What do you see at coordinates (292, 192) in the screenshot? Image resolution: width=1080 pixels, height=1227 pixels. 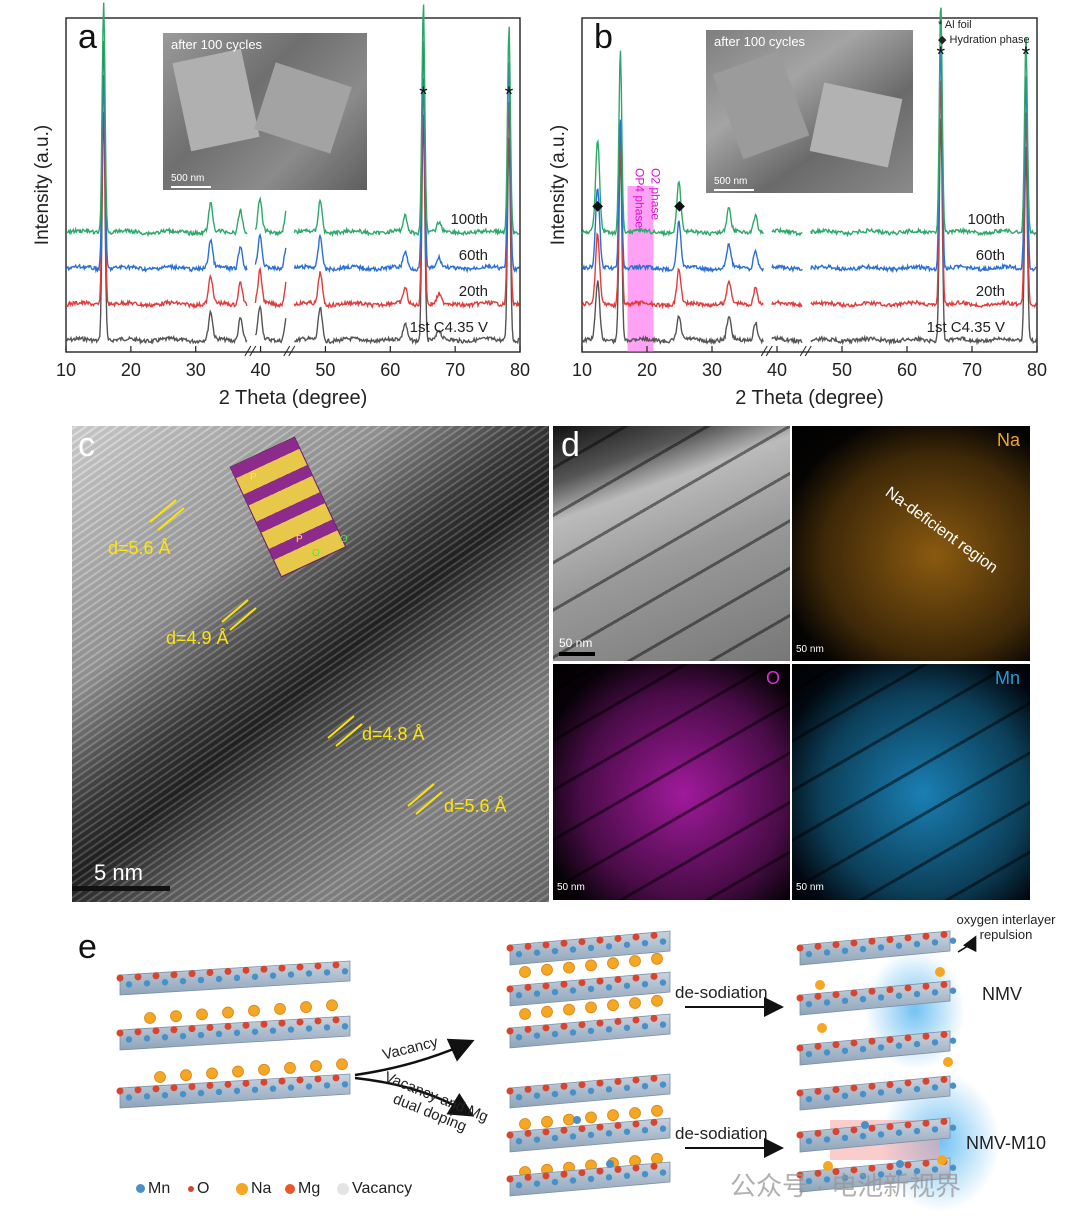 I see `series-line` at bounding box center [292, 192].